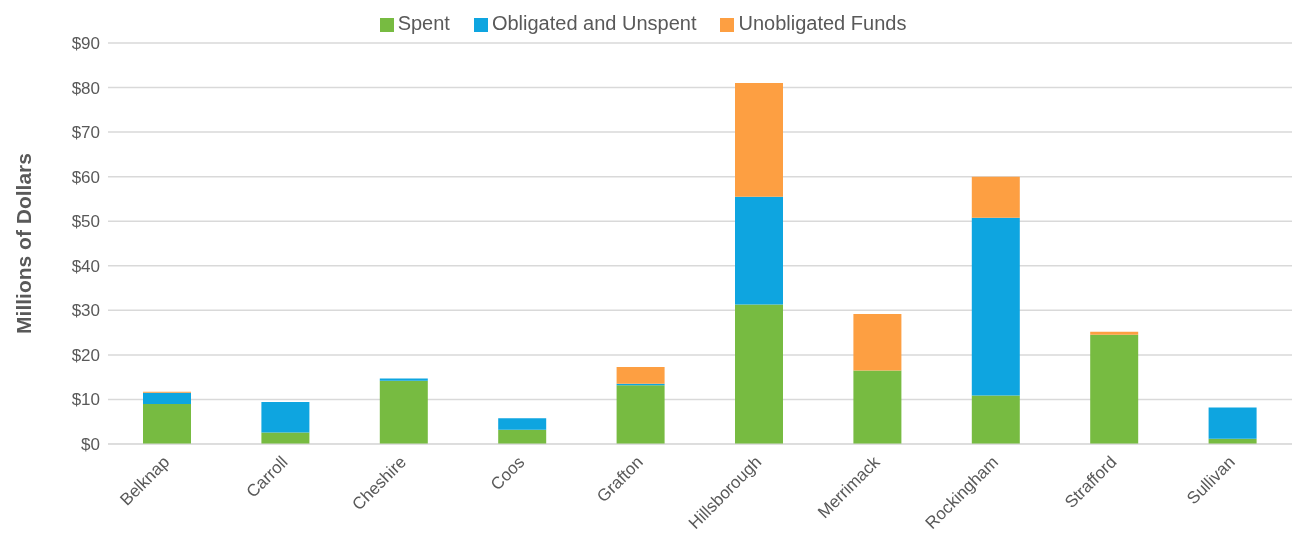 This screenshot has width=1310, height=552. What do you see at coordinates (85, 400) in the screenshot?
I see `y-tick-label: $10` at bounding box center [85, 400].